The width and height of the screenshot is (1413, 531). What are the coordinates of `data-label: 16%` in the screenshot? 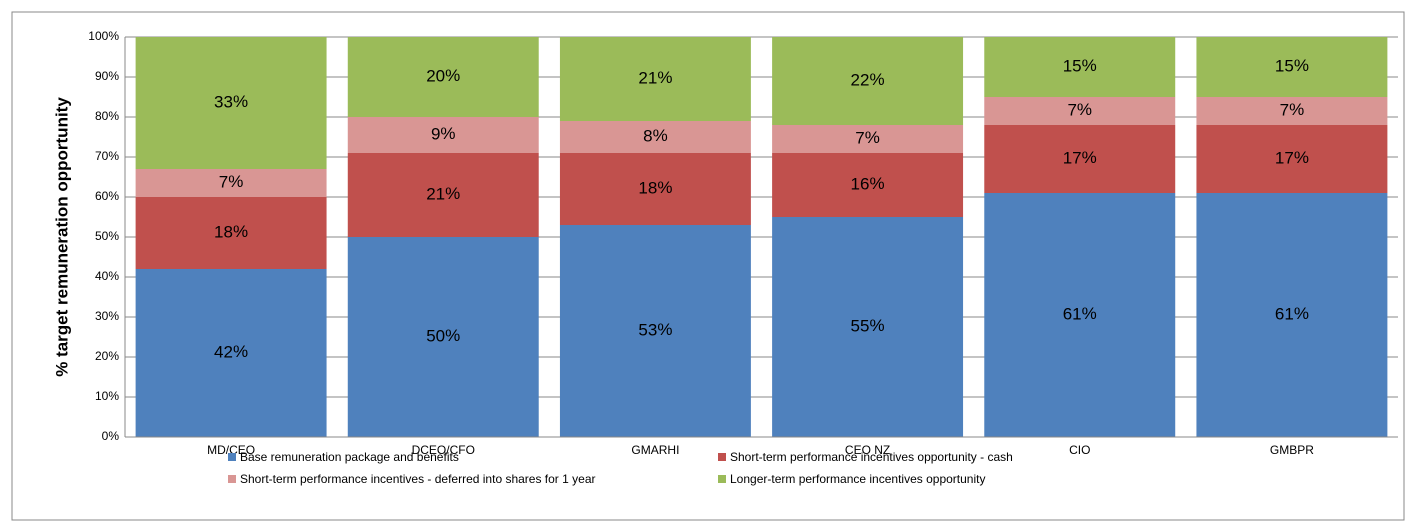 It's located at (868, 183).